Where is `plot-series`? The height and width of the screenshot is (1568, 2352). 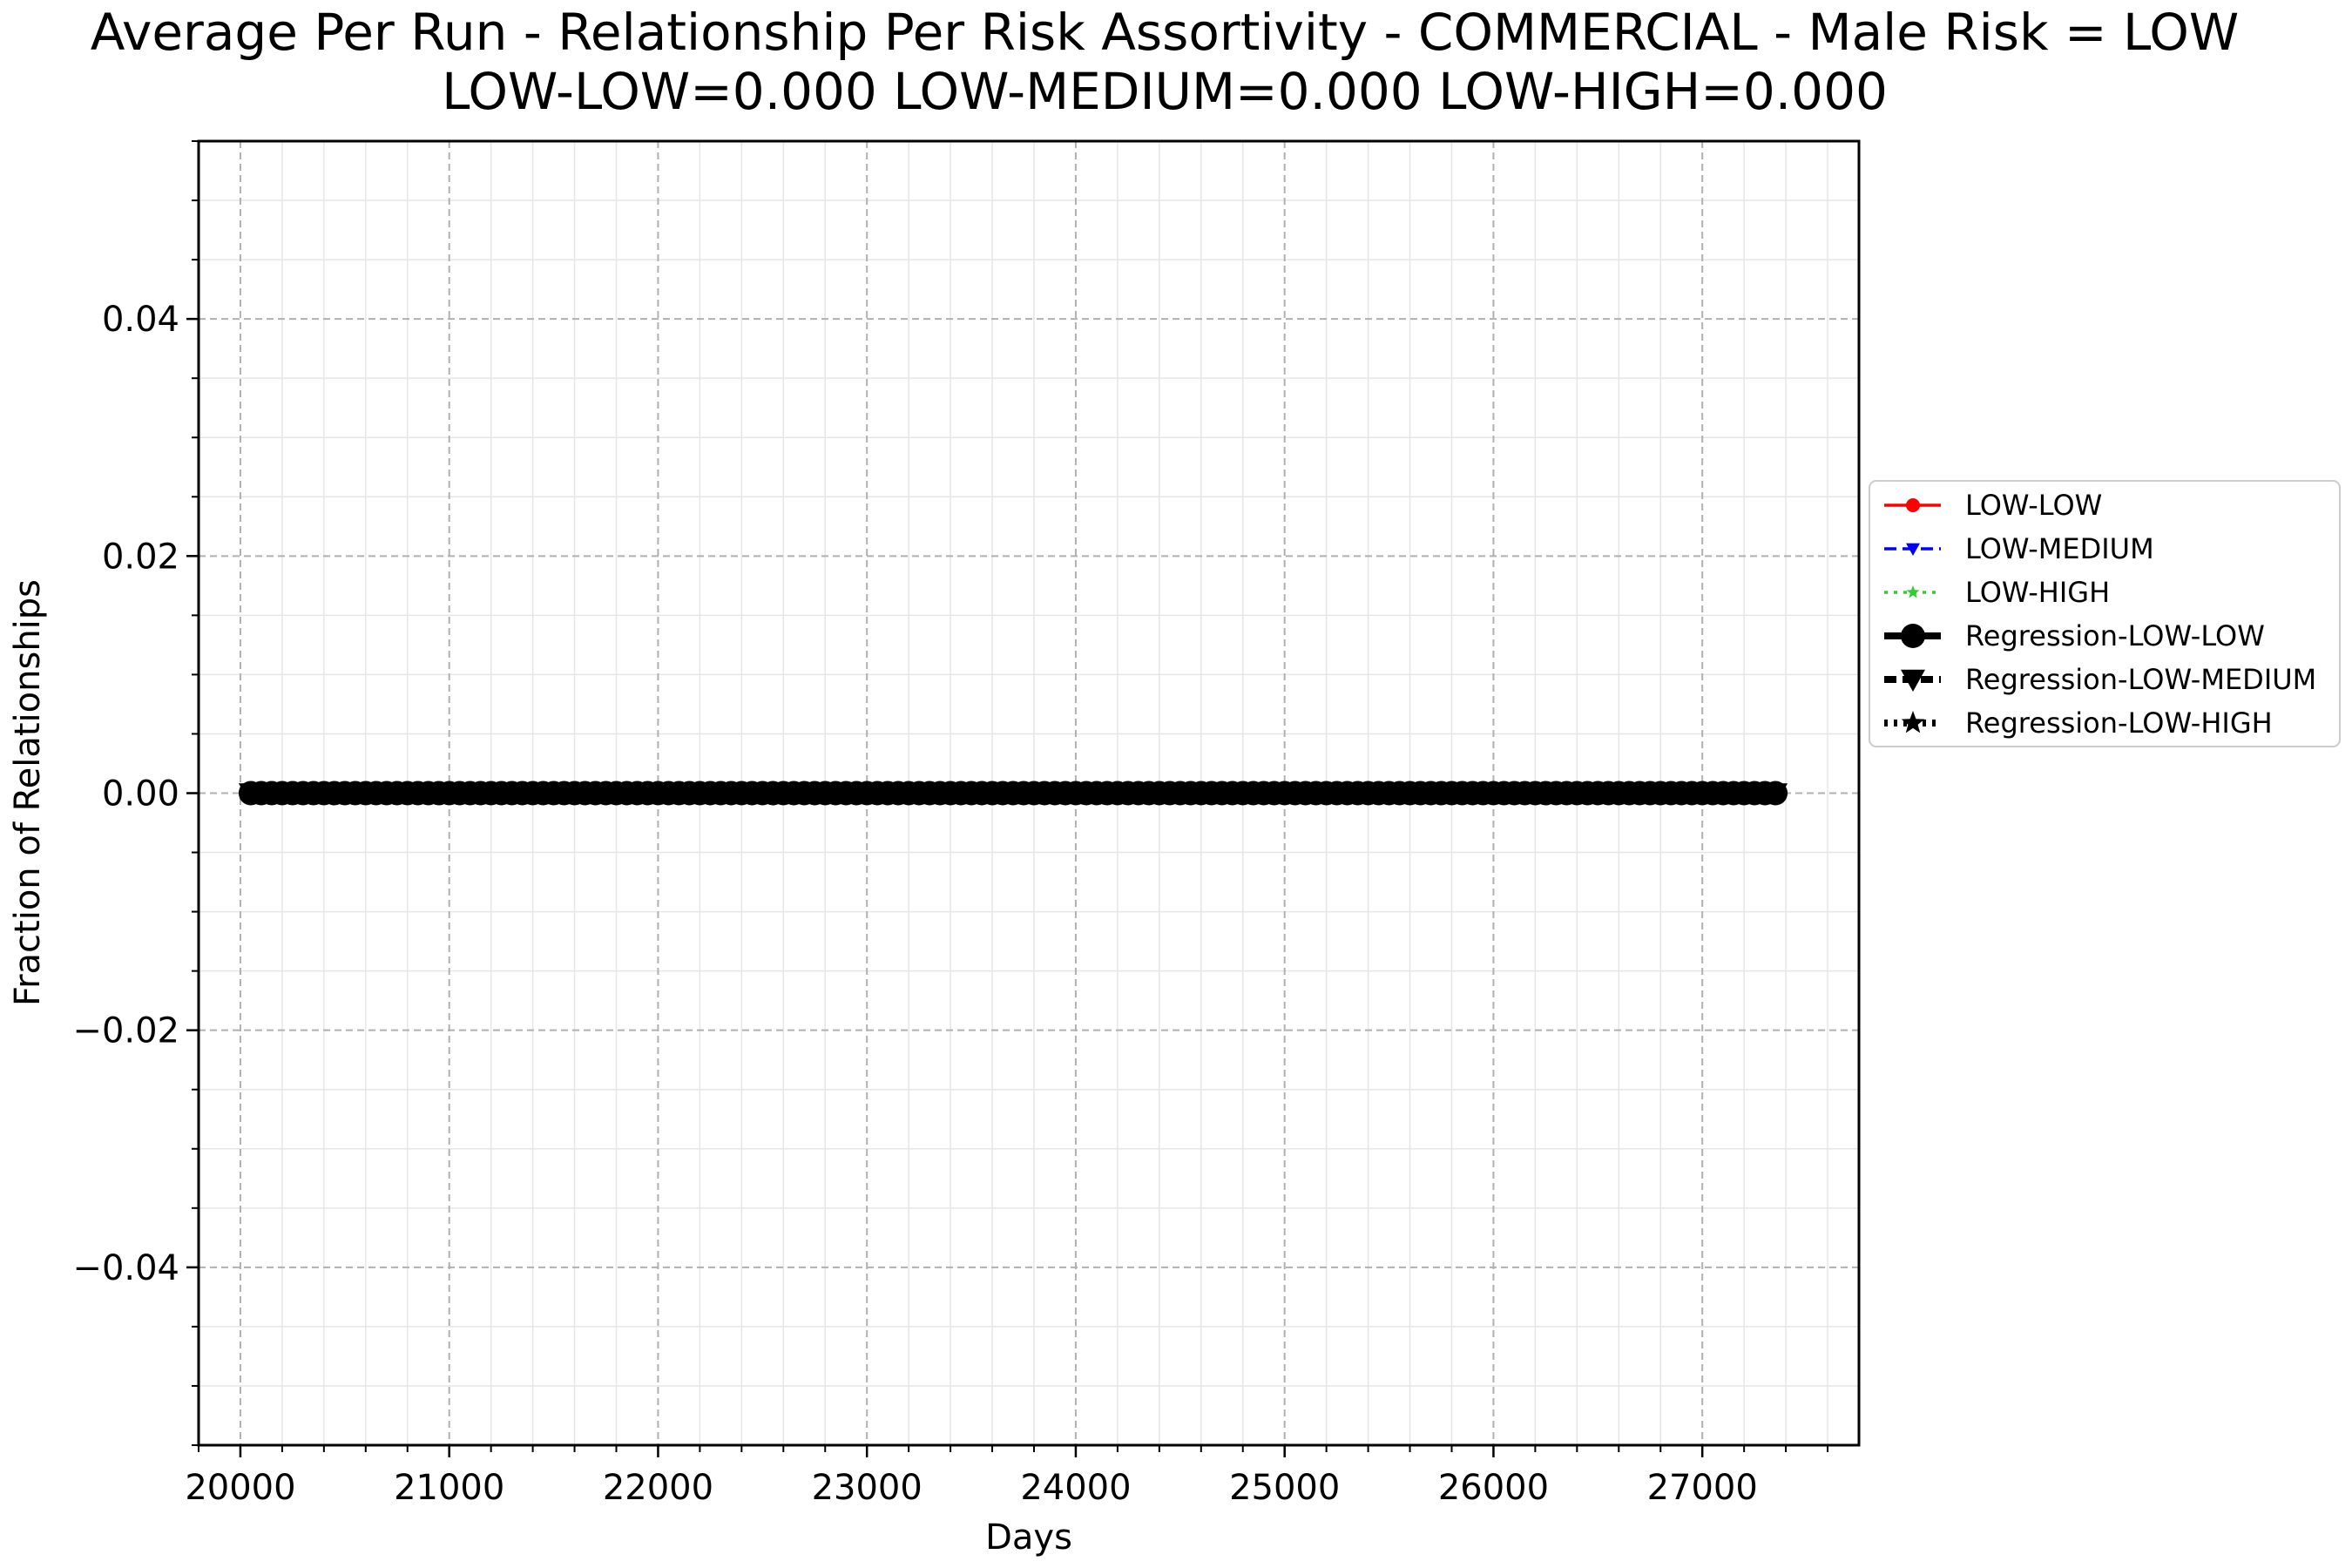
plot-series is located at coordinates (1013, 793).